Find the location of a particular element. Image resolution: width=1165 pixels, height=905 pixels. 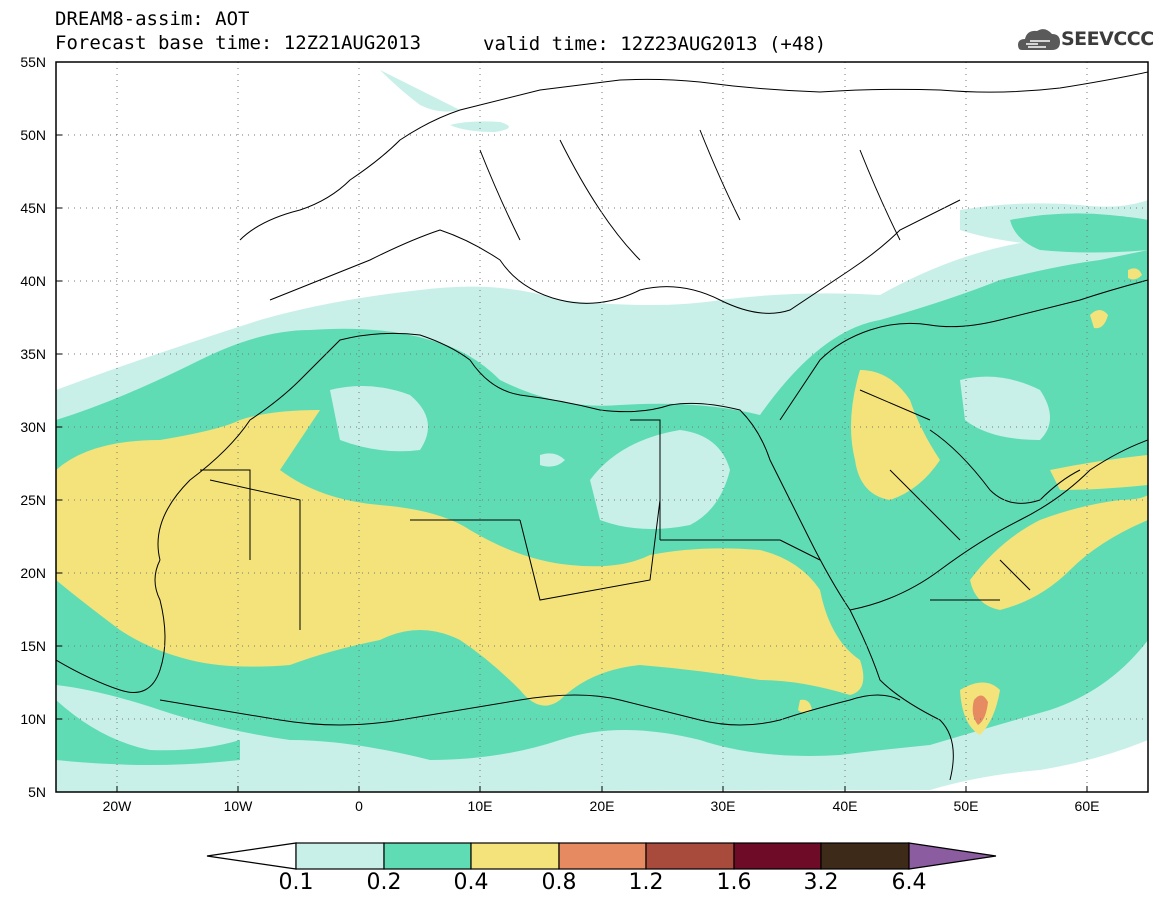

colorbar-label-0-2: 0.2 is located at coordinates (384, 882).